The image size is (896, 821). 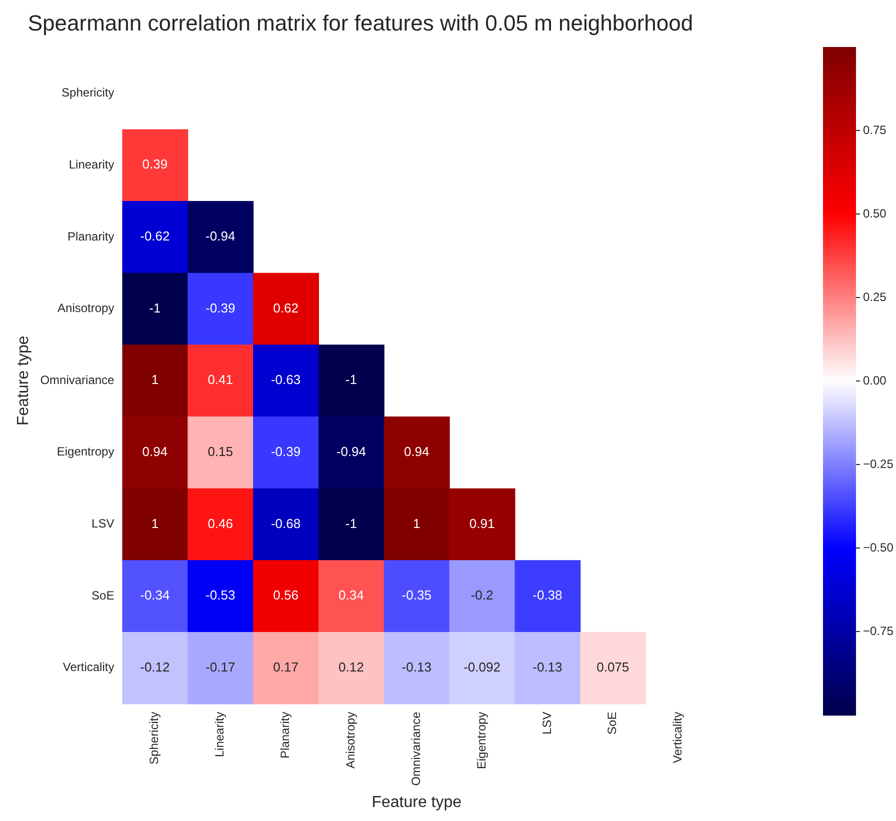 I want to click on y-tick-label: Anisotropy, so click(x=86, y=308).